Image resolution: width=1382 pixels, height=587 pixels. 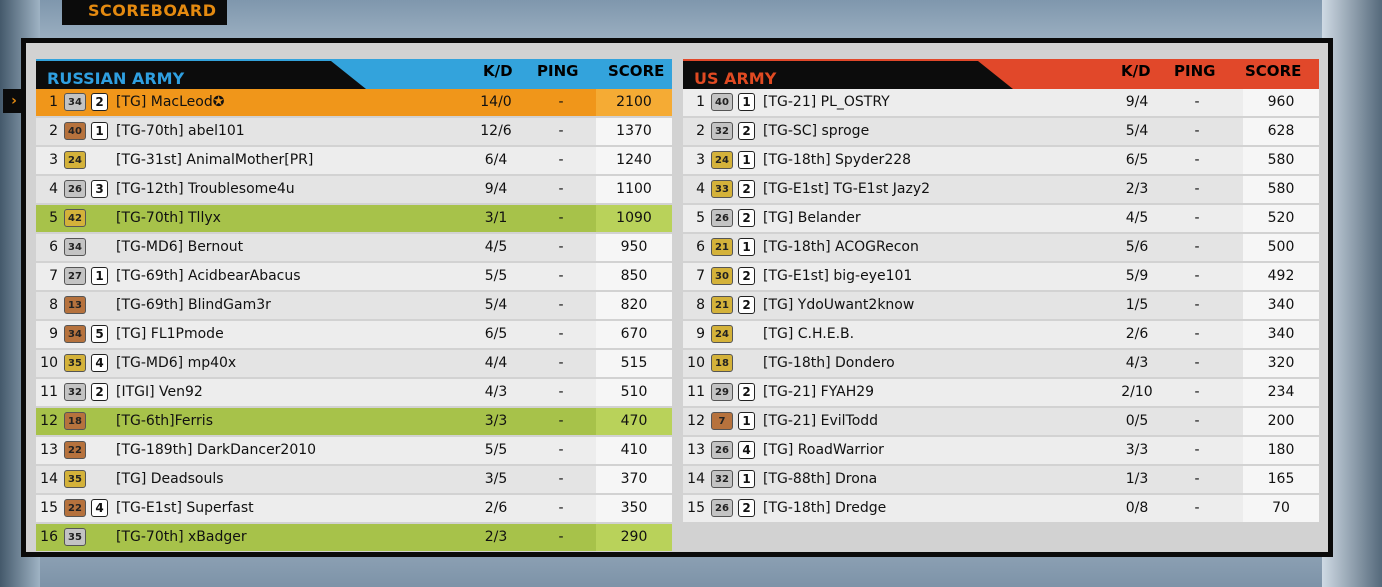 What do you see at coordinates (354, 421) in the screenshot?
I see `player-row: 12 18 [TG-6th]Ferris 3/3 - 470` at bounding box center [354, 421].